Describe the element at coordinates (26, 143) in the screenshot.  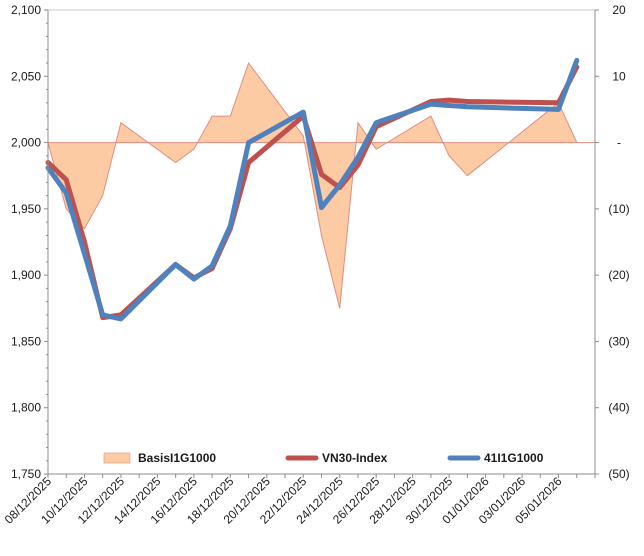
I see `y-tick-label-left: 2,000` at that location.